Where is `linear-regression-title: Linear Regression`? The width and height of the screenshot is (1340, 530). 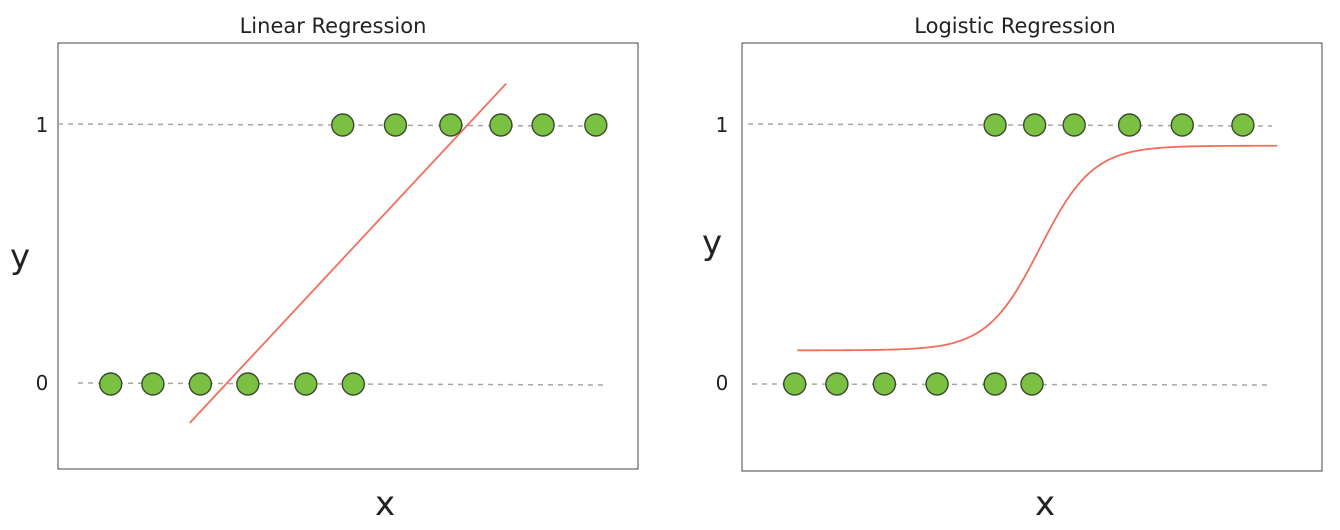
linear-regression-title: Linear Regression is located at coordinates (333, 26).